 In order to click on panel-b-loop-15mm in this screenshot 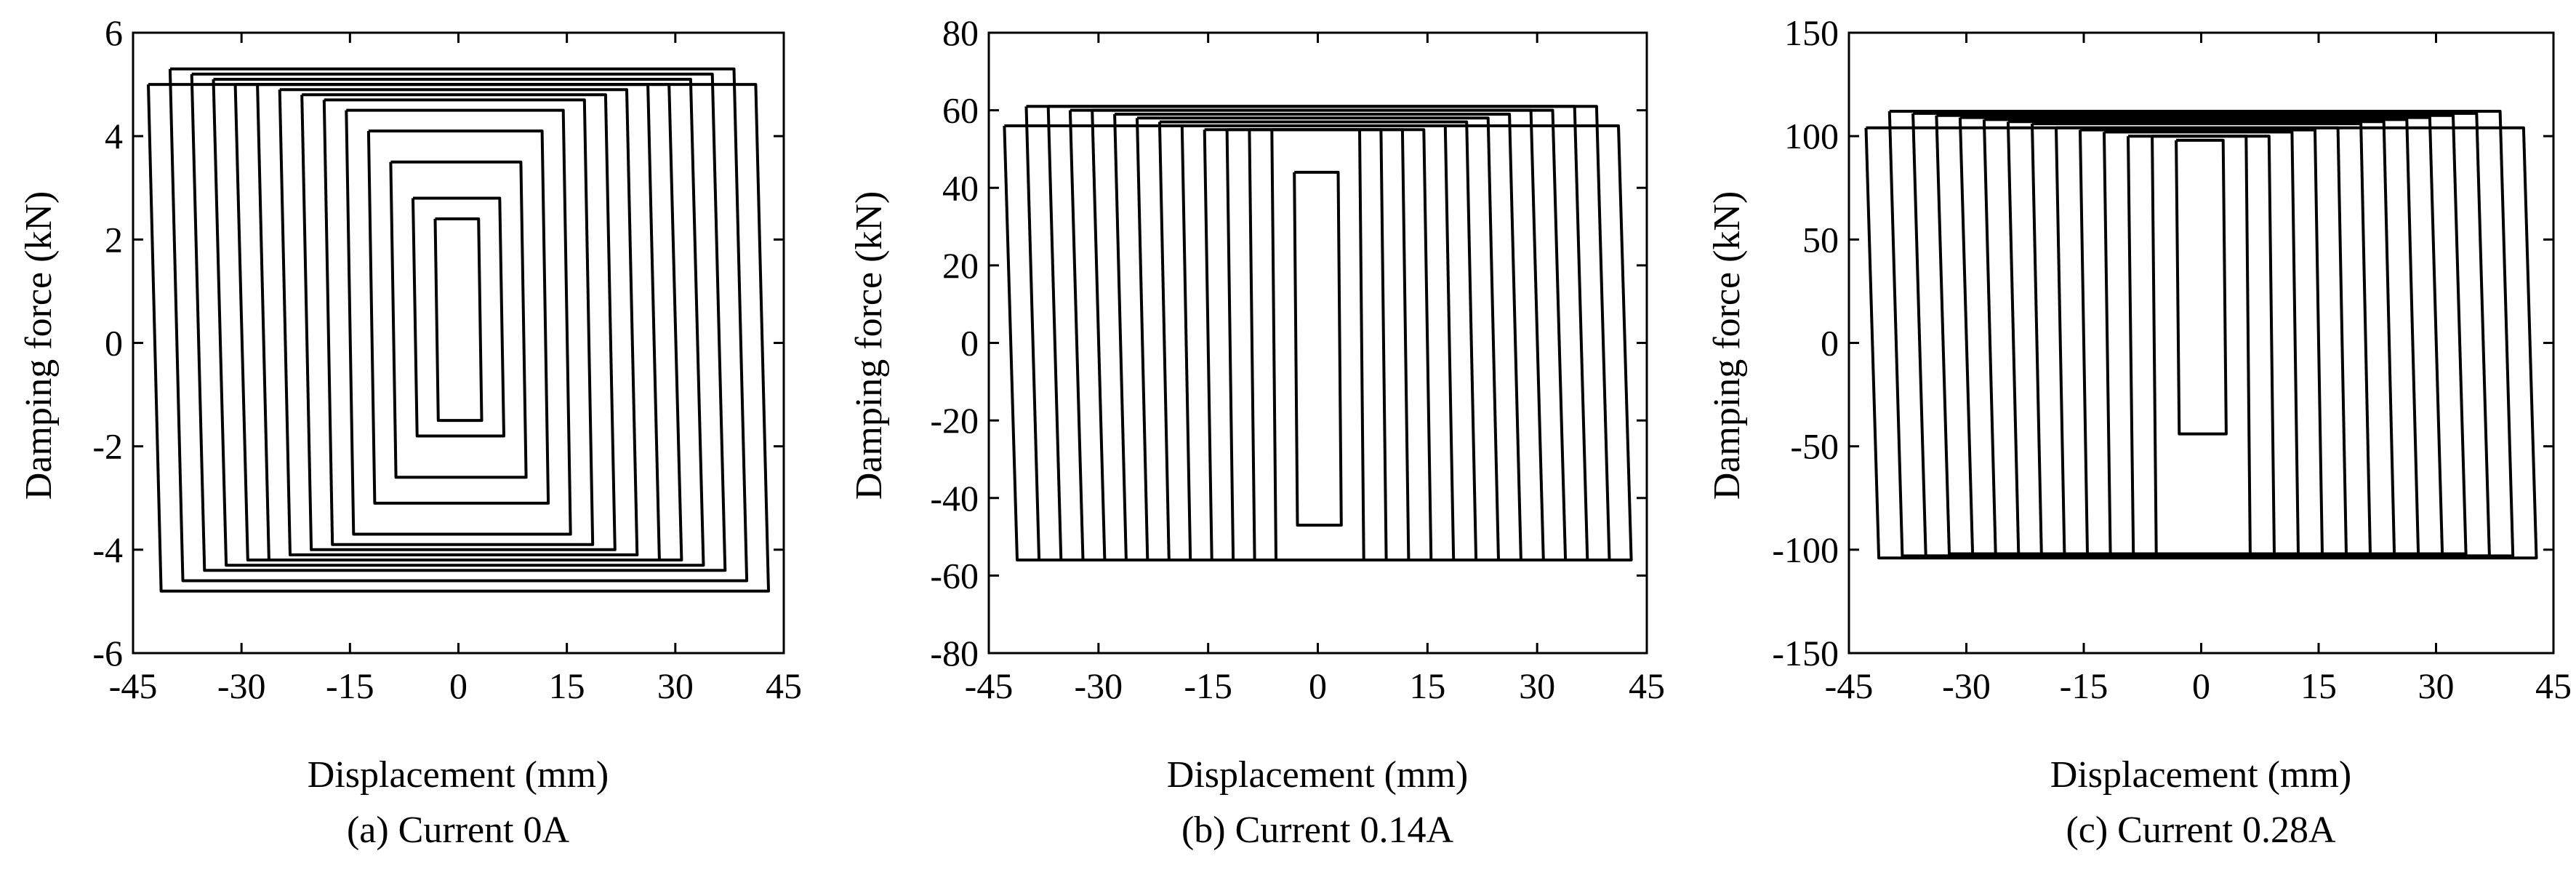, I will do `click(1318, 344)`.